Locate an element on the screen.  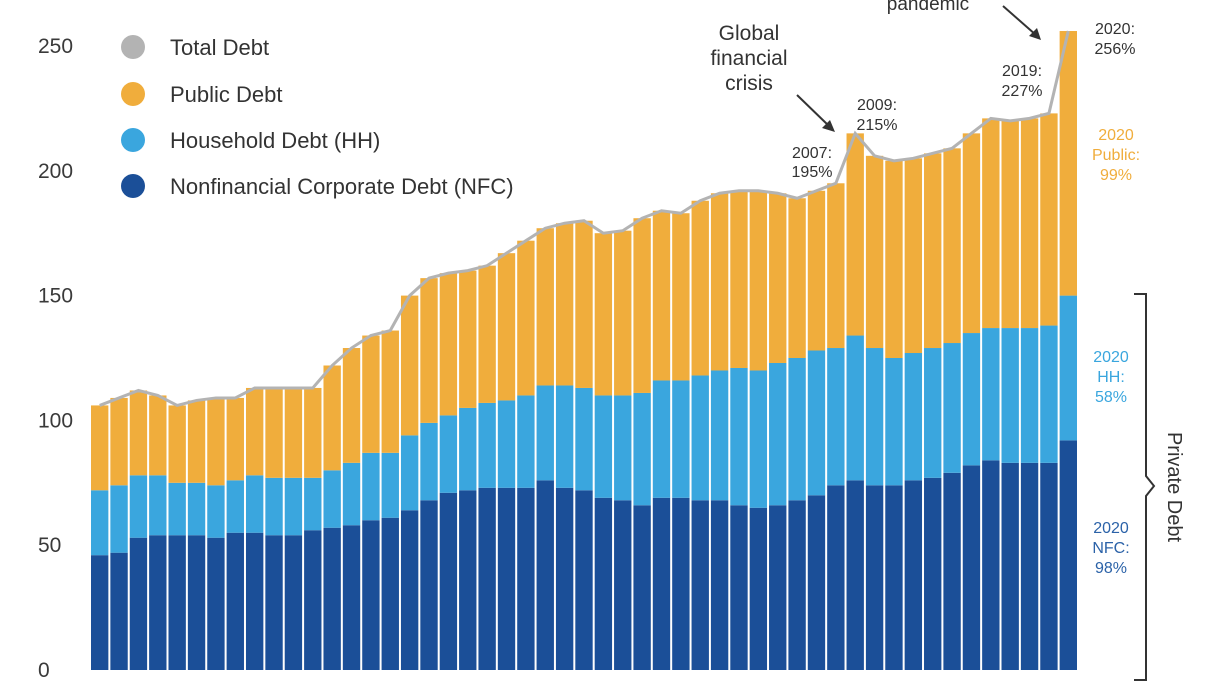
annotation-crisis-line3: crisis is located at coordinates (749, 83).